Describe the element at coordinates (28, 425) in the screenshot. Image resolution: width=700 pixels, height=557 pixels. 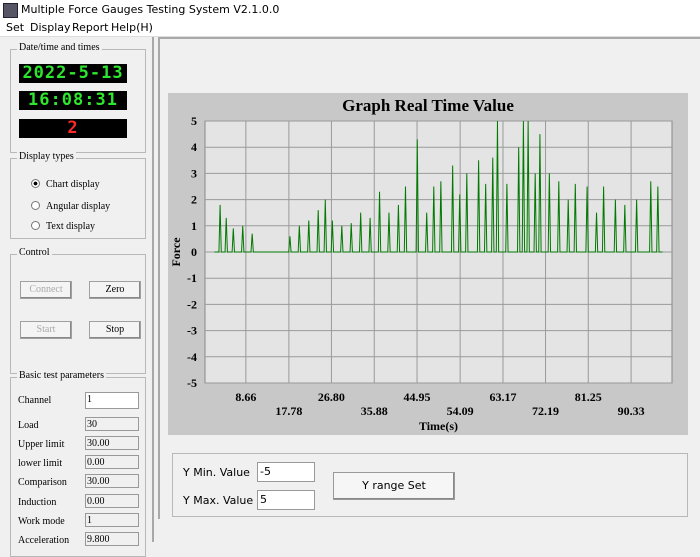
I see `param-label: Load` at that location.